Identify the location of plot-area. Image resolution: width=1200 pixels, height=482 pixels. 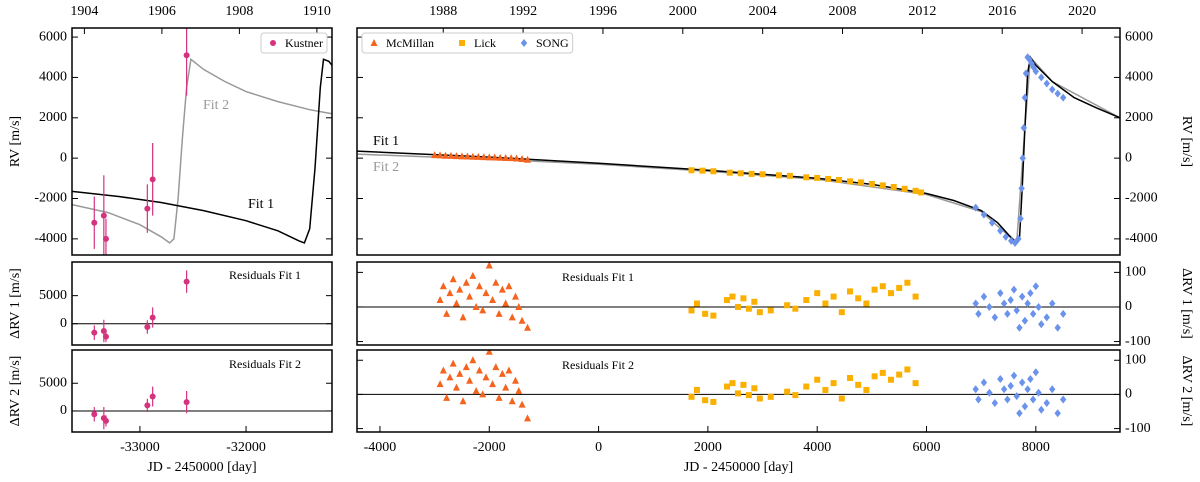
(738, 386).